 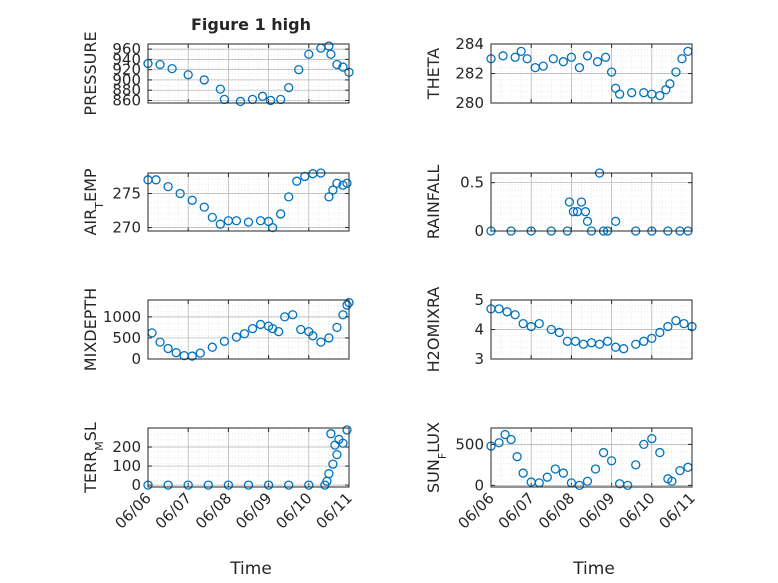 I want to click on x-axis-label-right: Time, so click(x=593, y=569).